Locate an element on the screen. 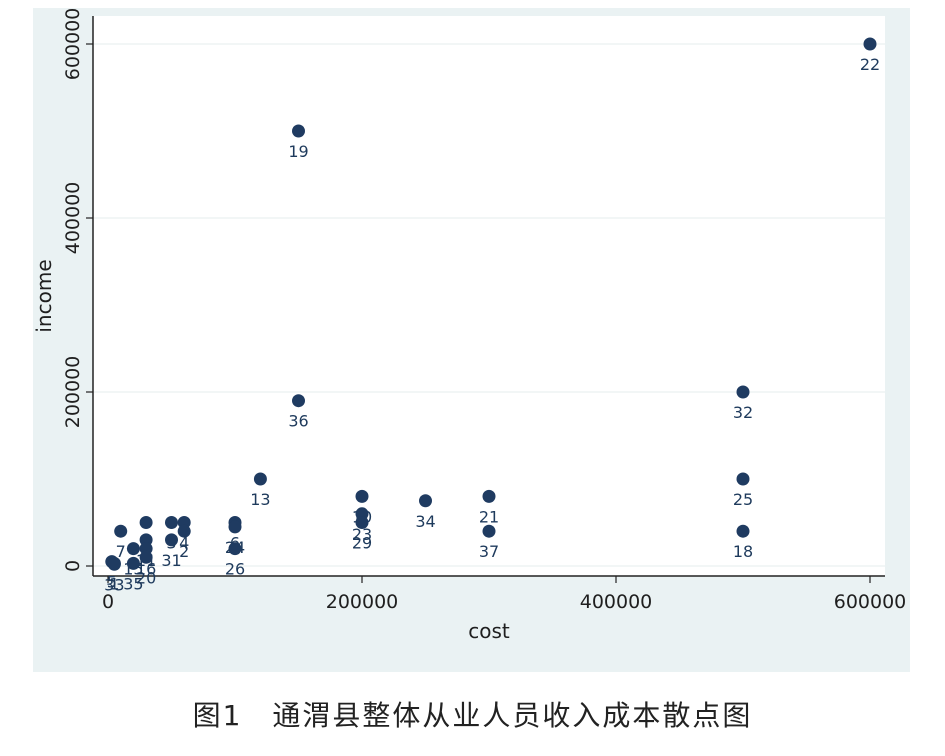  point-label: 34 is located at coordinates (425, 521).